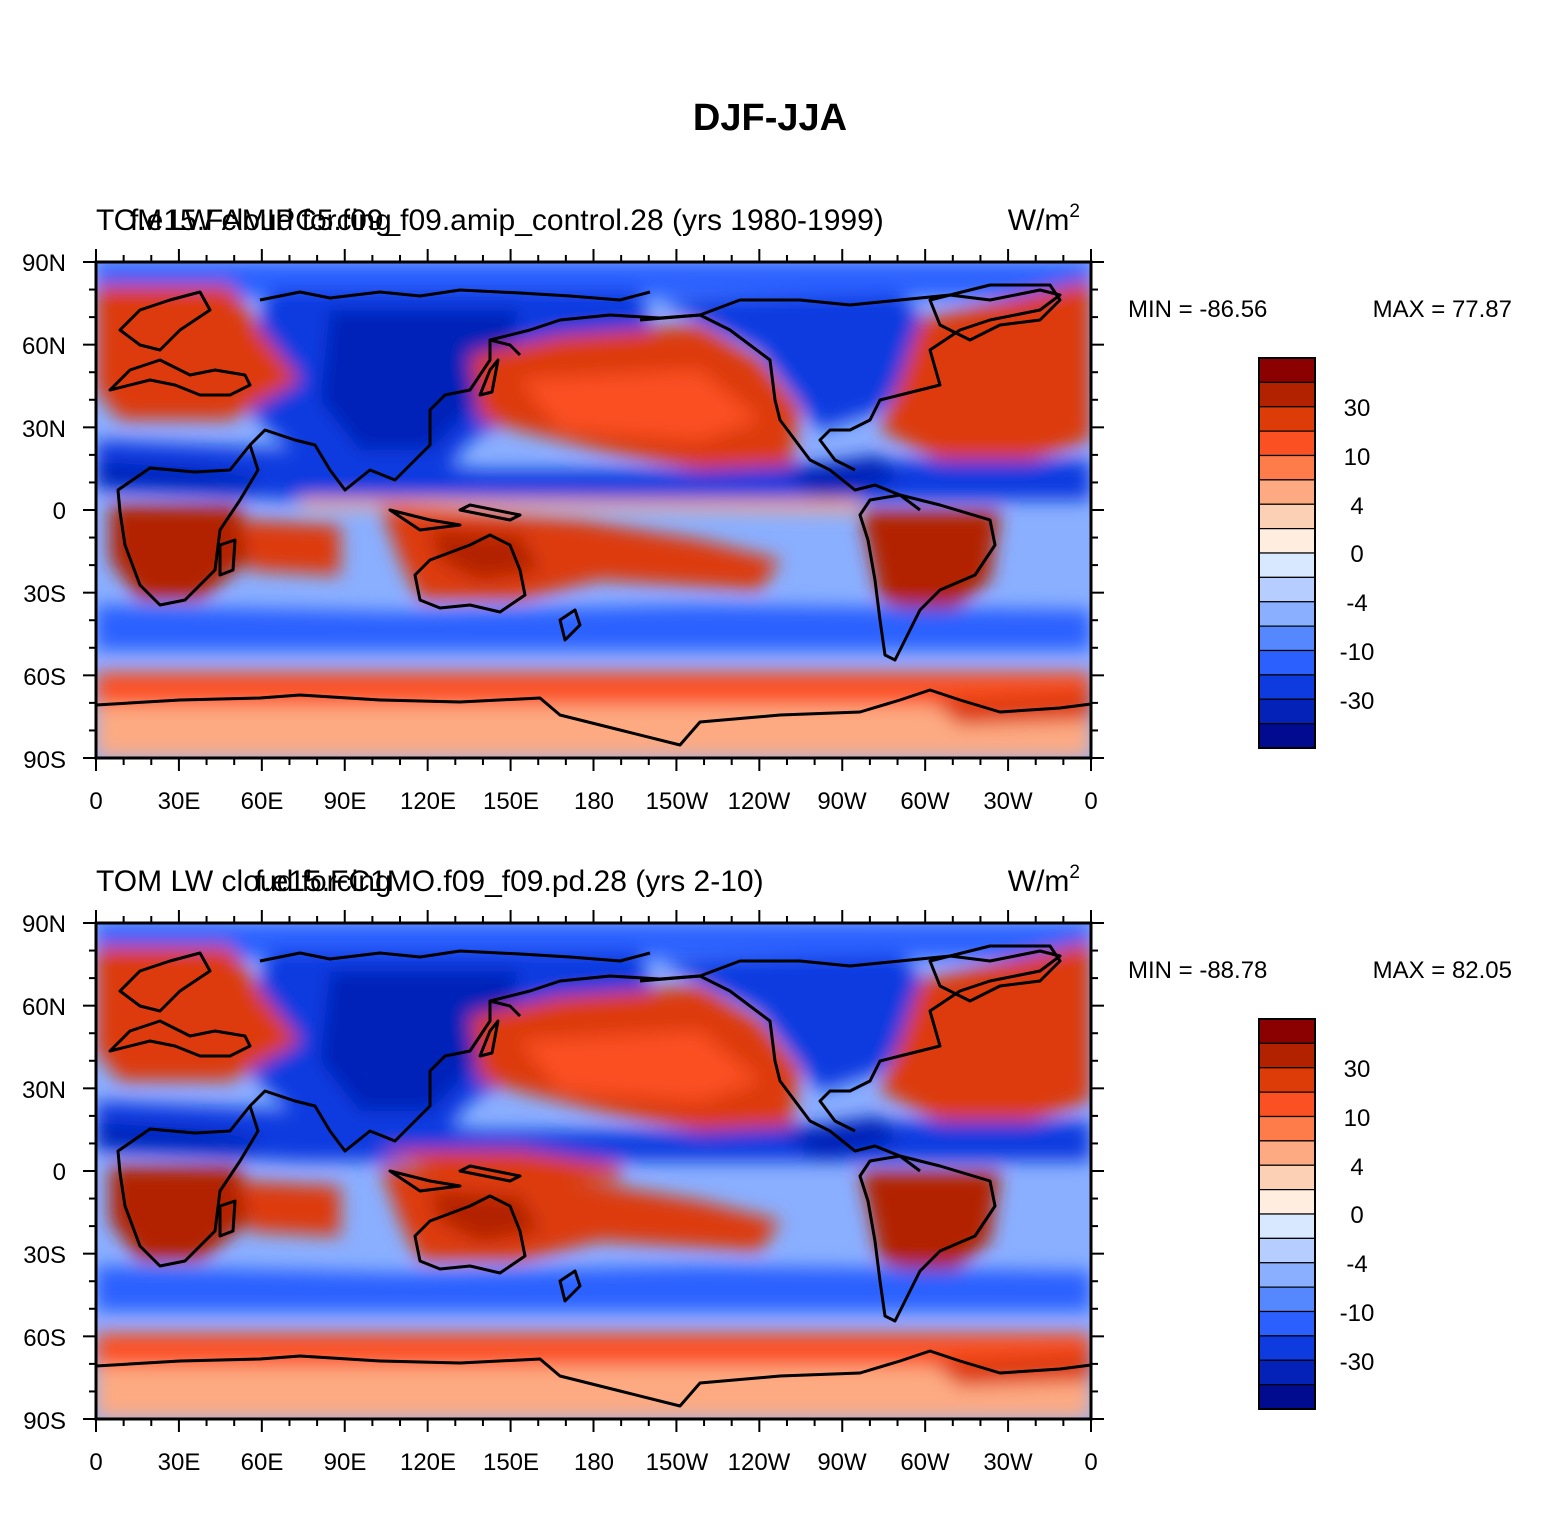  Describe the element at coordinates (1442, 970) in the screenshot. I see `panel-bottom-max-label: MAX = 82.05` at that location.